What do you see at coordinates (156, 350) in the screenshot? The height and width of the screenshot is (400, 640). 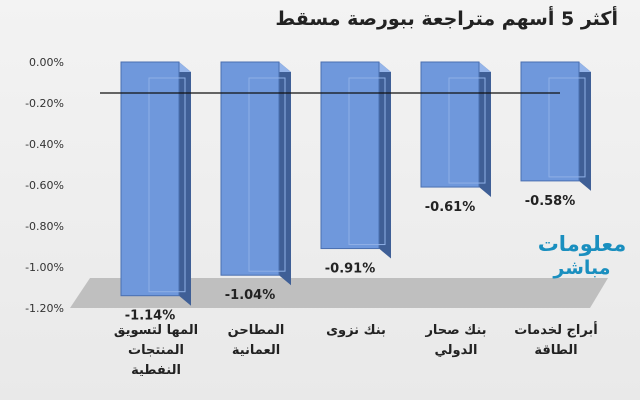 I see `category-label: المنتجات` at bounding box center [156, 350].